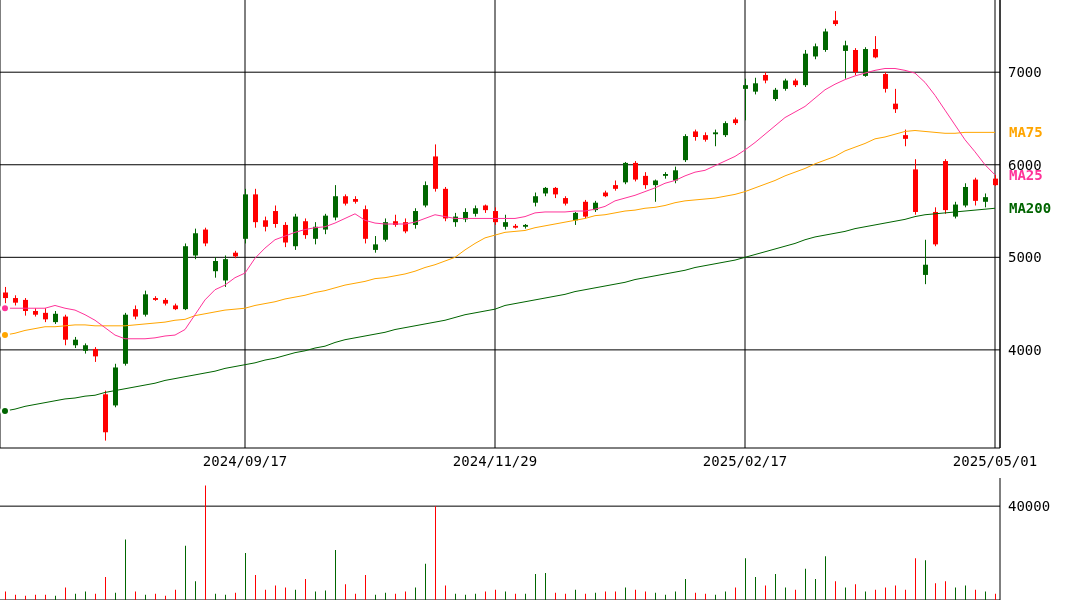  Describe the element at coordinates (1026, 132) in the screenshot. I see `series-label: MA75` at that location.